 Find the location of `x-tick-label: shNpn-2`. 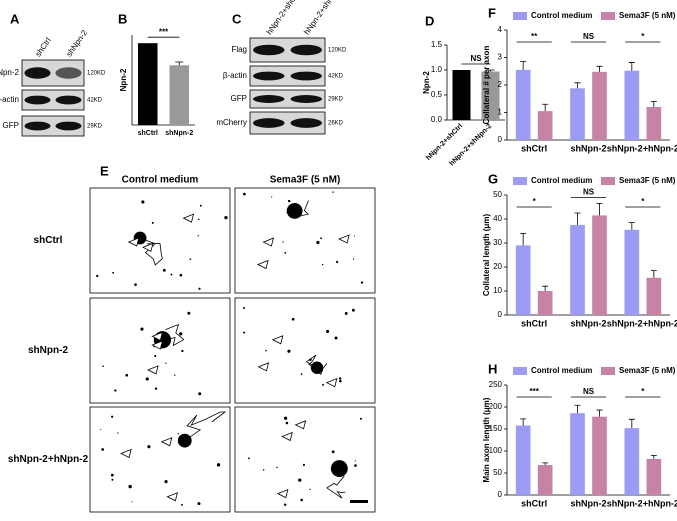

x-tick-label: shNpn-2 is located at coordinates (589, 148).